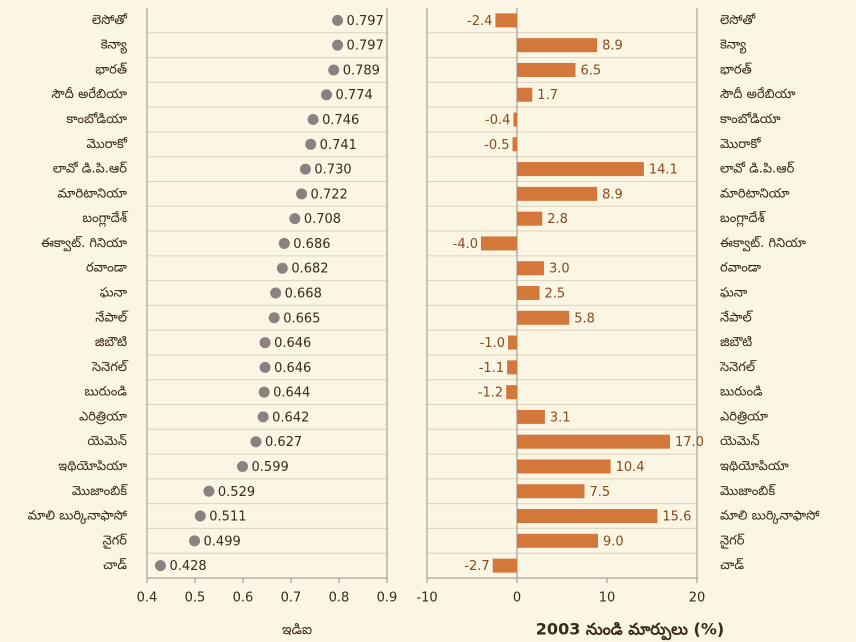 The image size is (856, 642). What do you see at coordinates (303, 294) in the screenshot?
I see `value-label: 0.668` at bounding box center [303, 294].